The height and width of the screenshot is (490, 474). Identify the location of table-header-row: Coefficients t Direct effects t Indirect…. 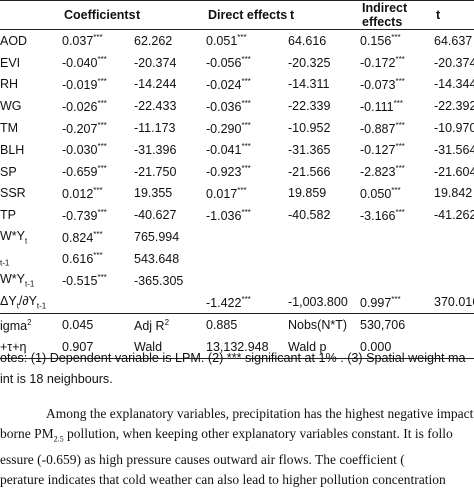
(237, 15).